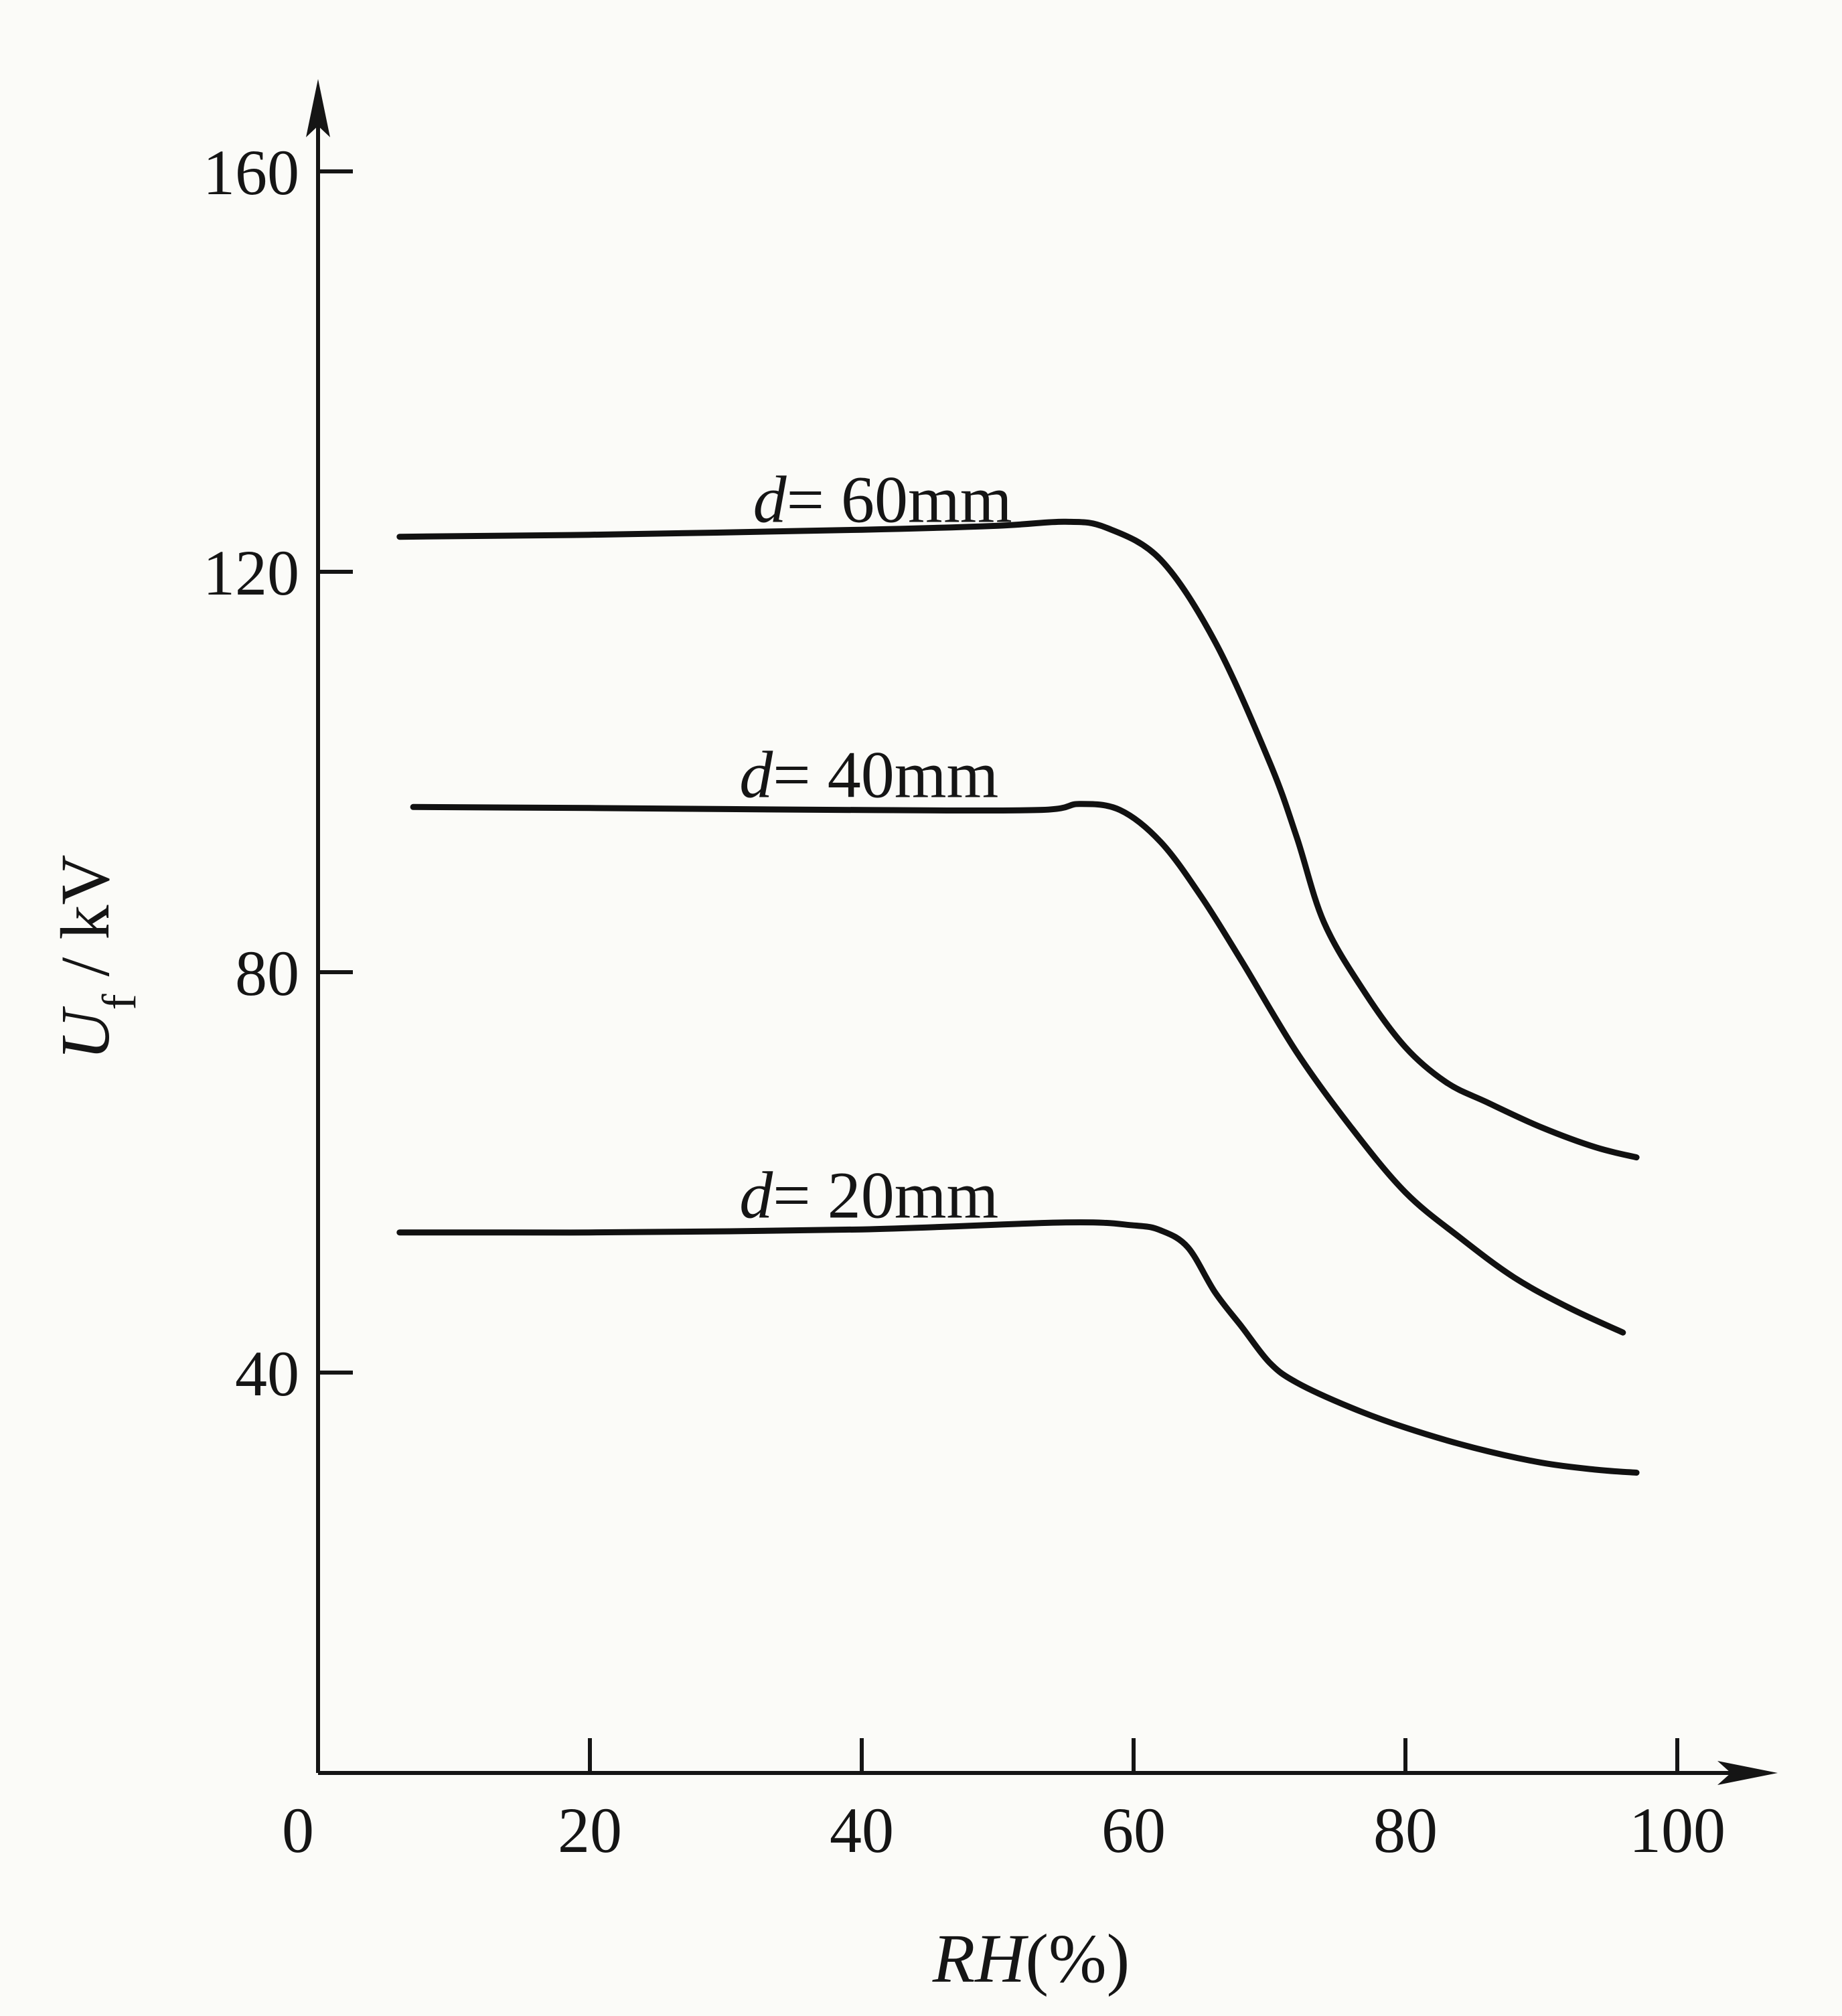 The width and height of the screenshot is (1842, 2016). I want to click on series-label-3: d= 20mm, so click(868, 1195).